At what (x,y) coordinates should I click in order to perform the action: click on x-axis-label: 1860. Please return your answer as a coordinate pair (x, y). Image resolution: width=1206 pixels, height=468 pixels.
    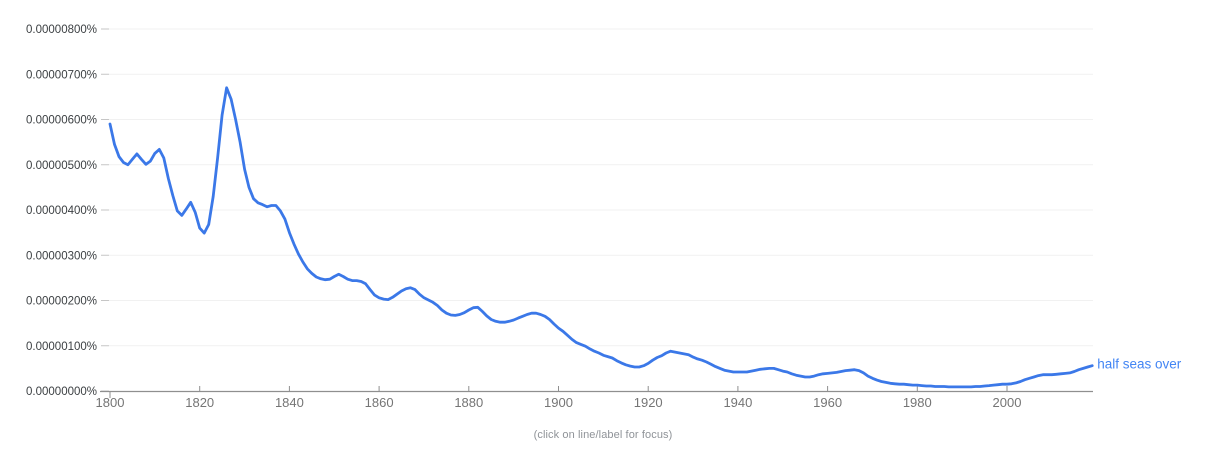
    Looking at the image, I should click on (379, 402).